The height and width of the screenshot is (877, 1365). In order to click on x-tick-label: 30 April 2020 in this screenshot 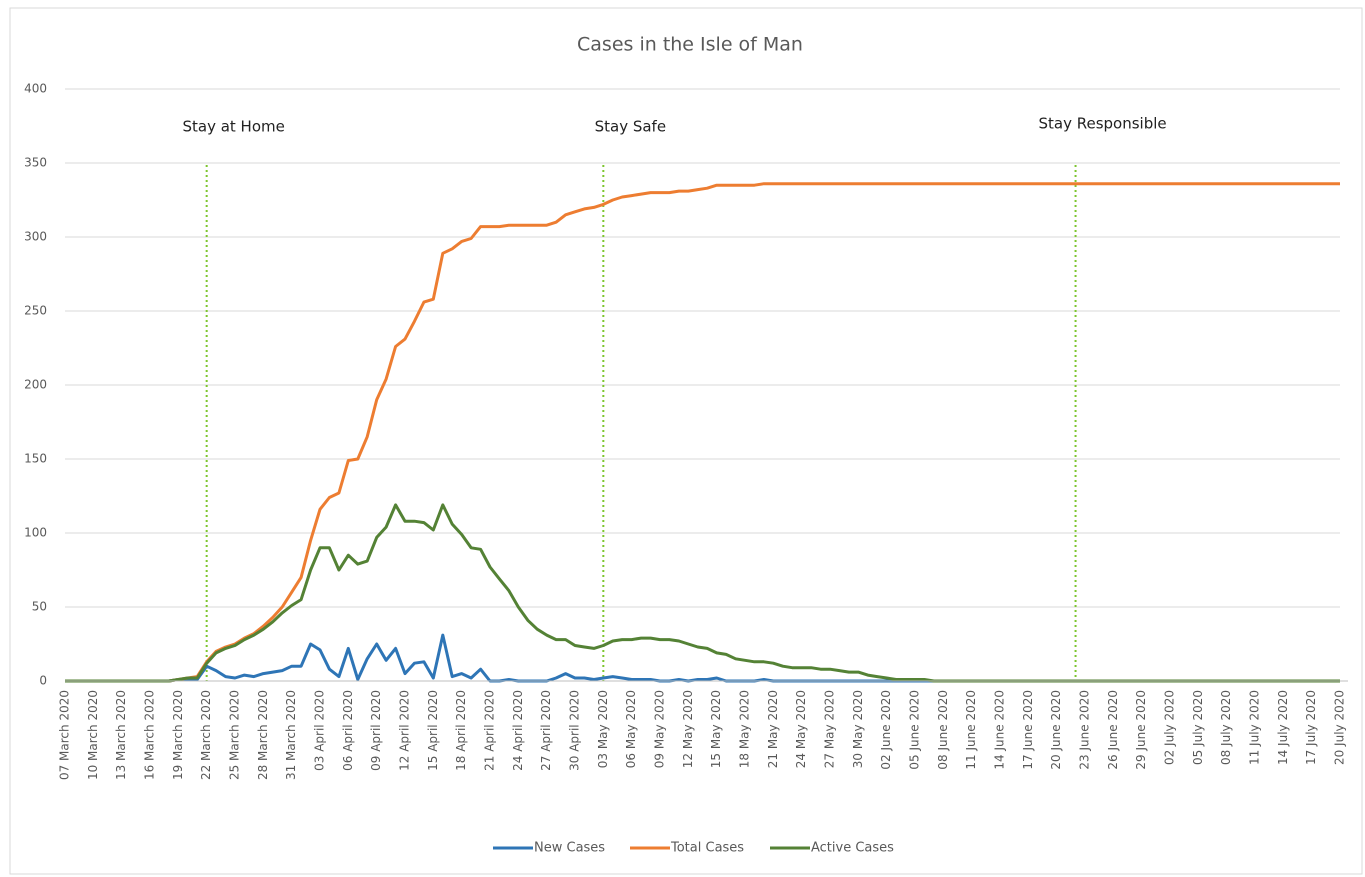, I will do `click(575, 730)`.